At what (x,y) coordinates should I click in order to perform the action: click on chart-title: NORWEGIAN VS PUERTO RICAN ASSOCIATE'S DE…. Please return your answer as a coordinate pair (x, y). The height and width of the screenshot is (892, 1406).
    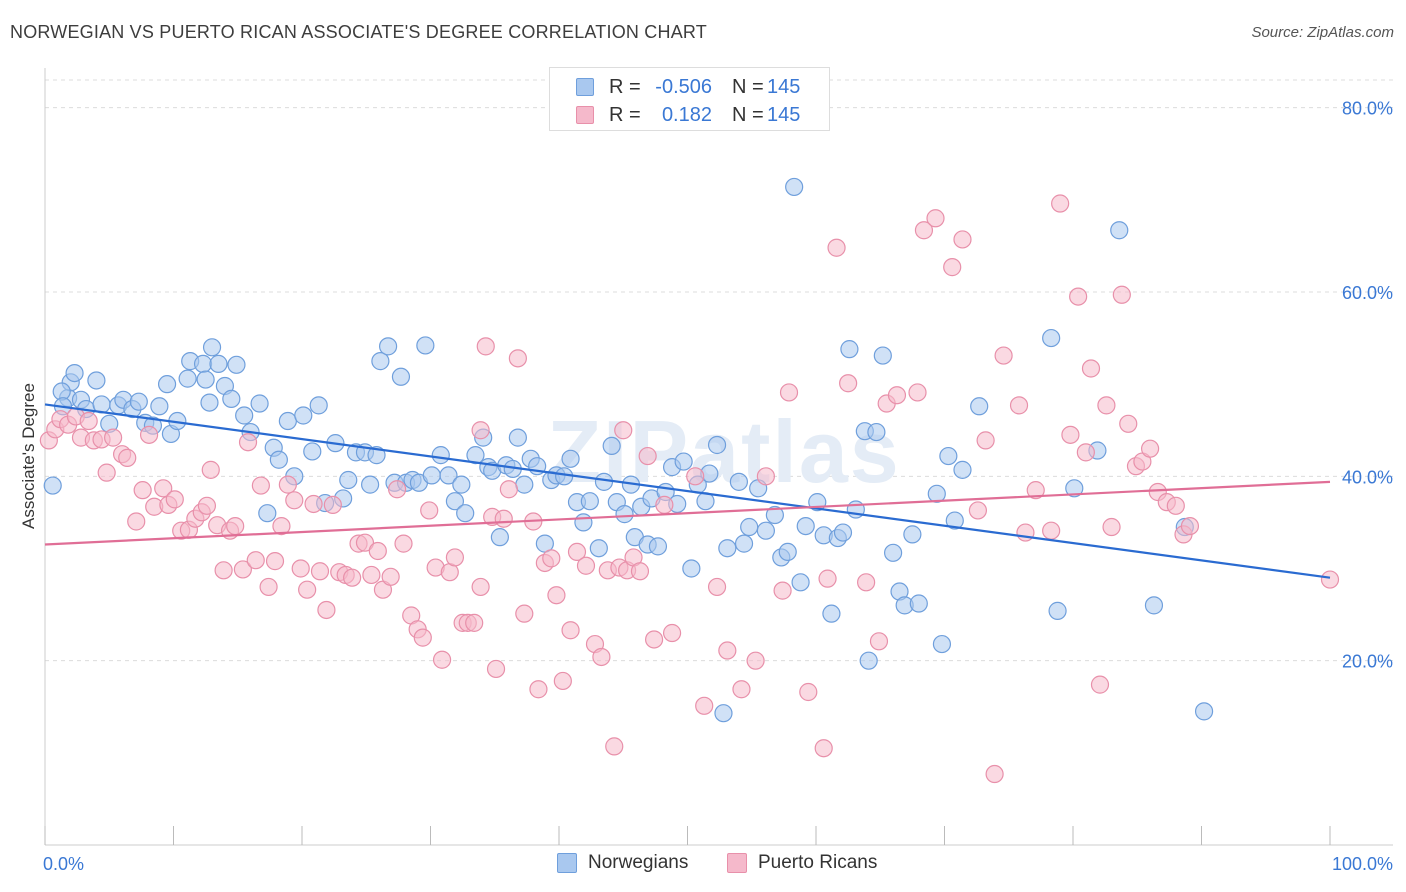
    Looking at the image, I should click on (358, 32).